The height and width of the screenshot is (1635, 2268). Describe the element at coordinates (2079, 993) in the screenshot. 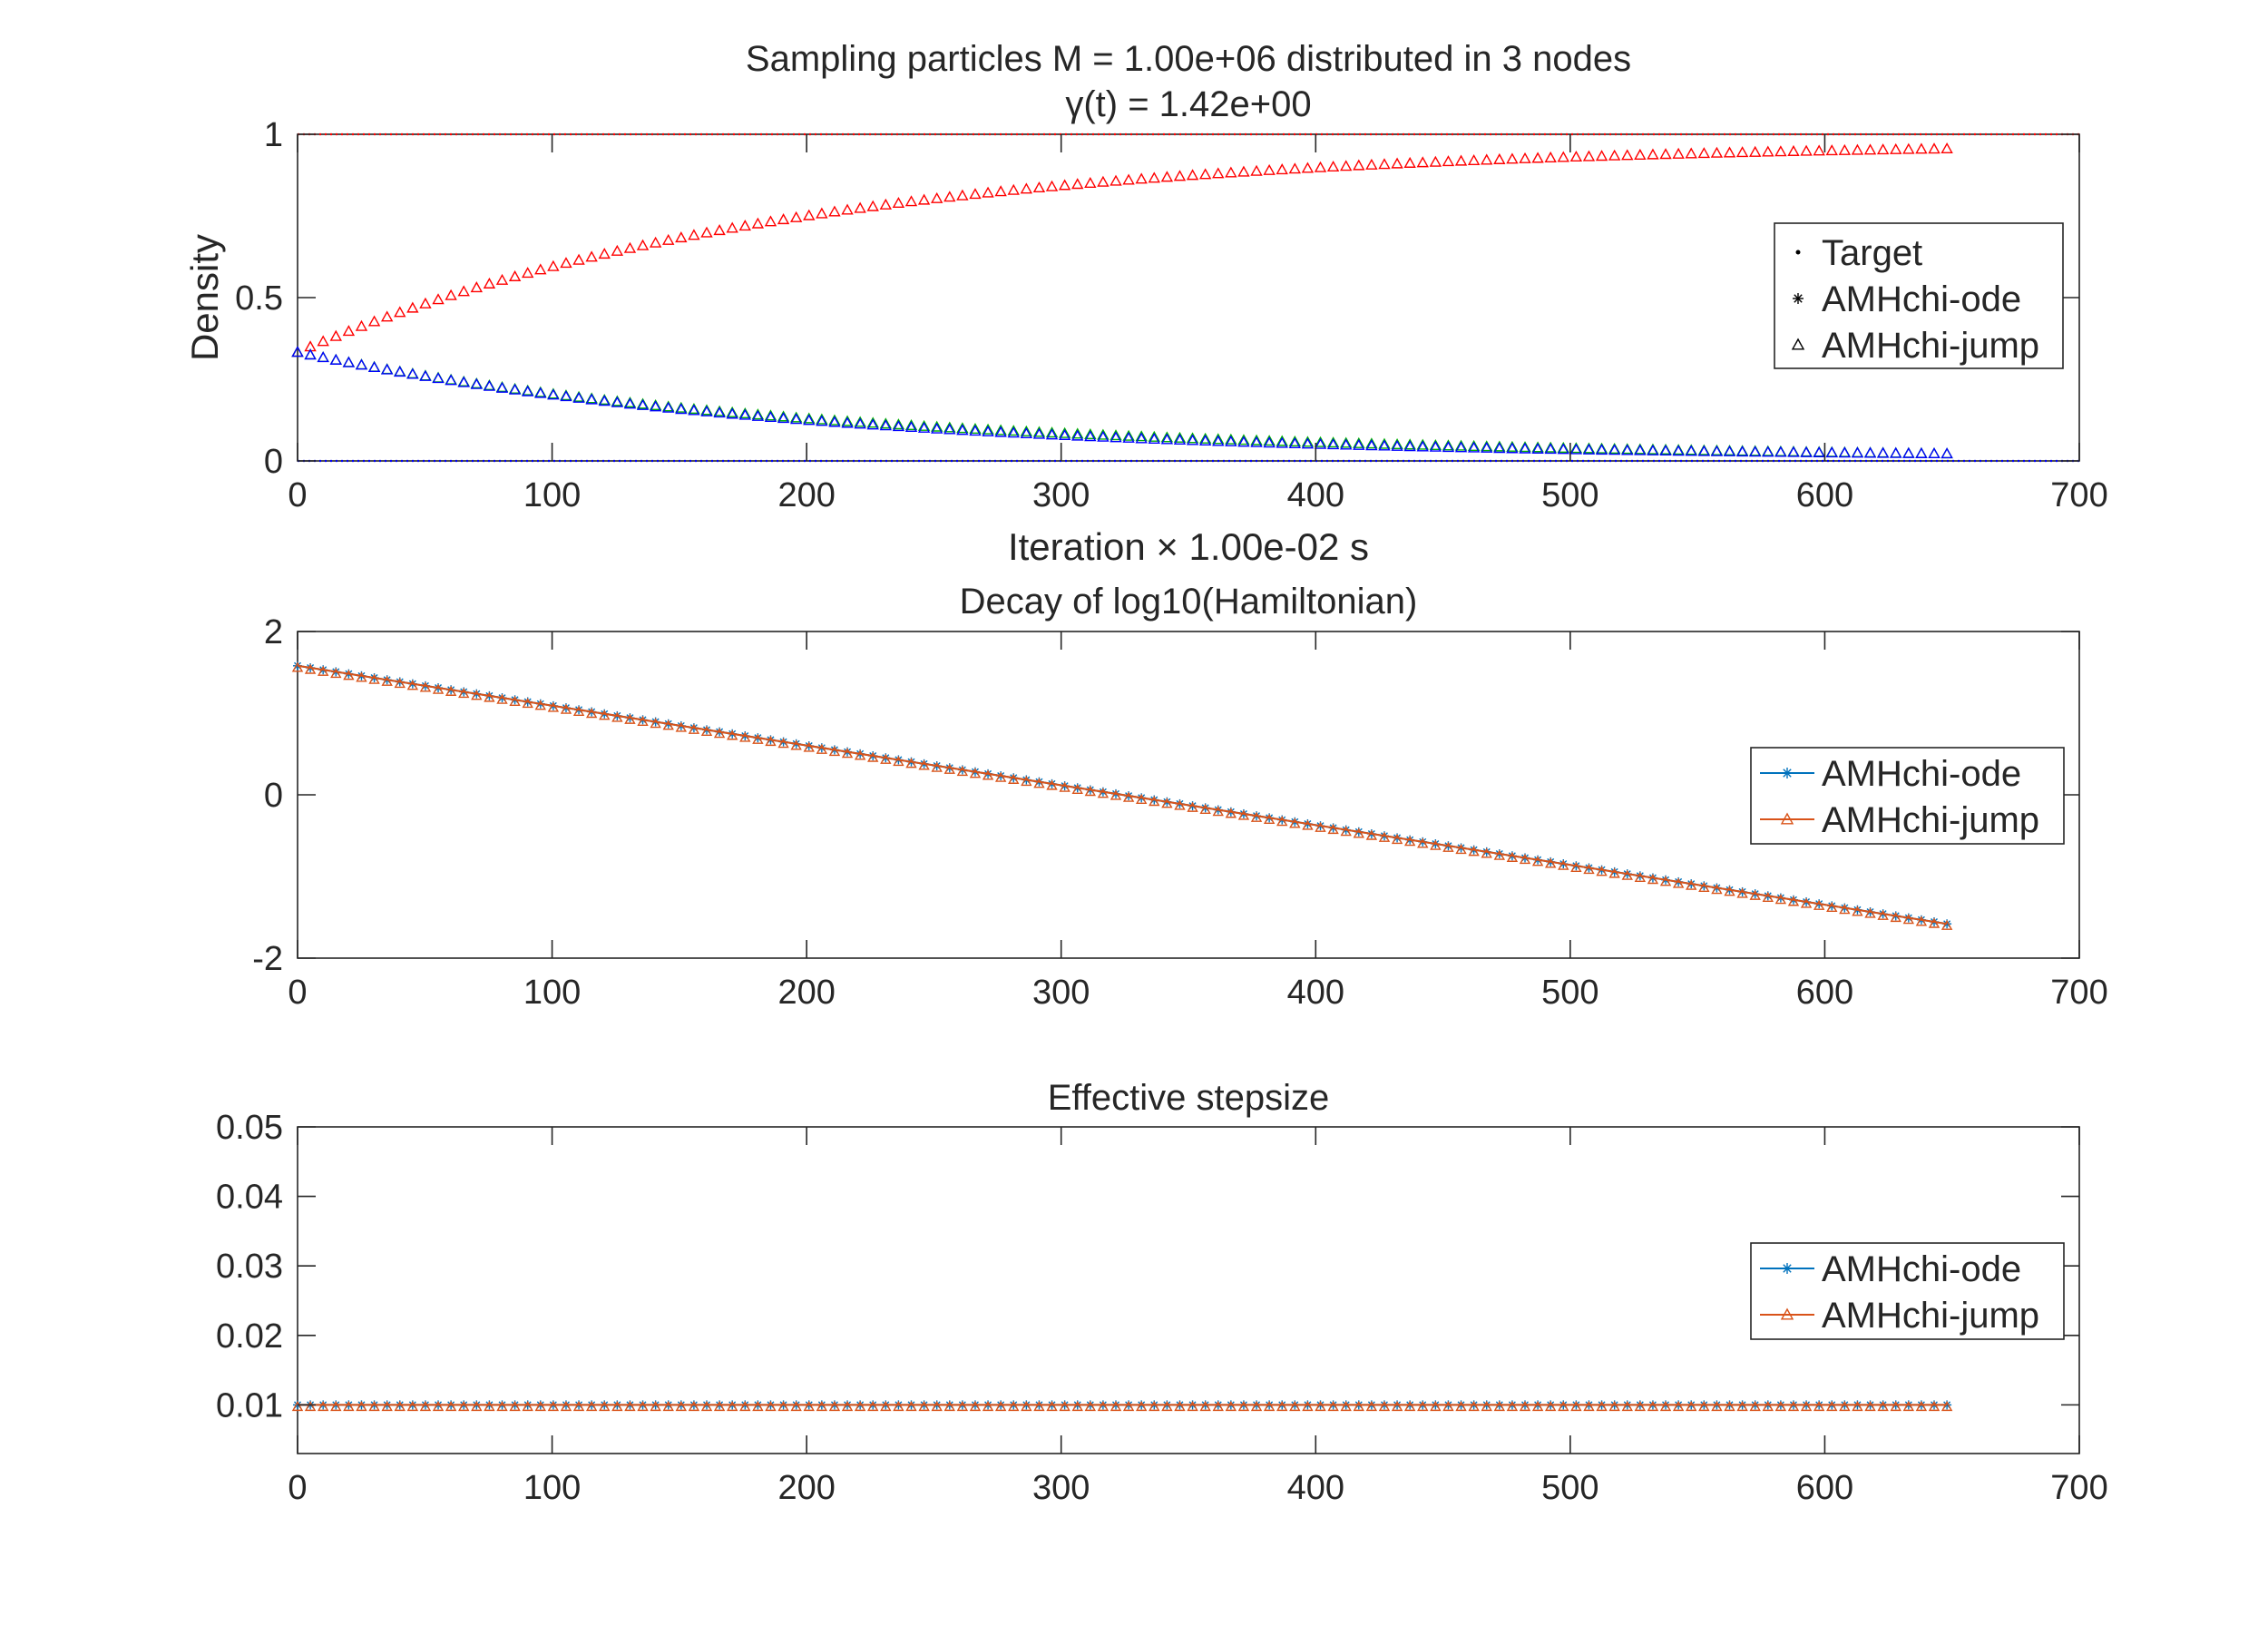

I see `x-tick-label: 700` at that location.